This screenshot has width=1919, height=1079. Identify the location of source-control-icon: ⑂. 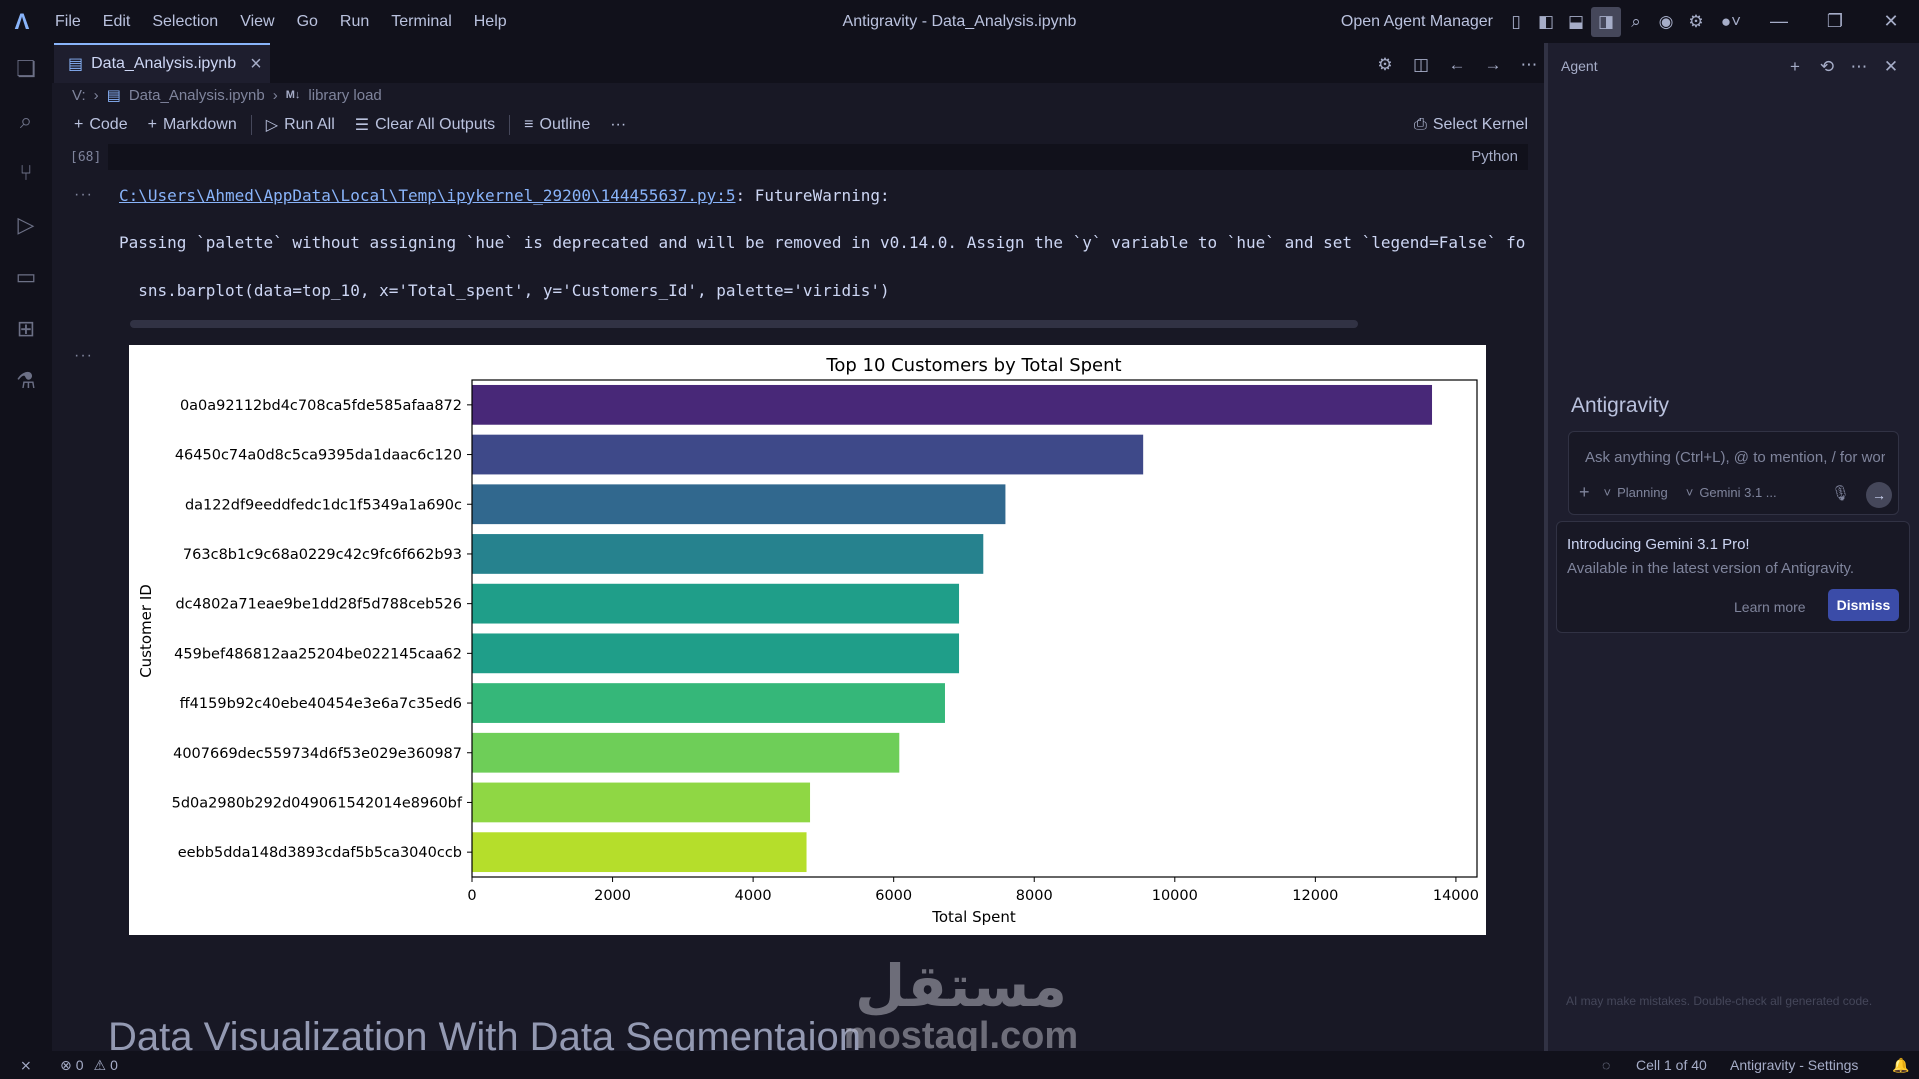
(26, 172).